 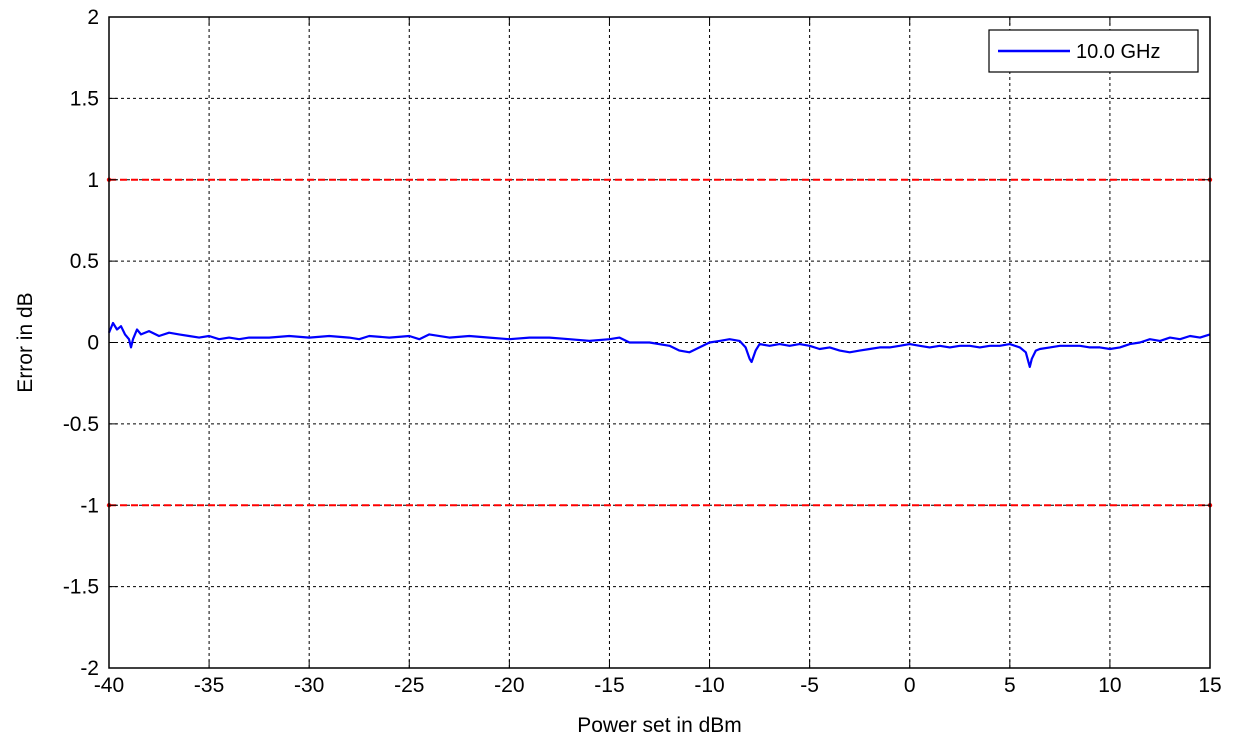 I want to click on legend-box, so click(x=1093, y=51).